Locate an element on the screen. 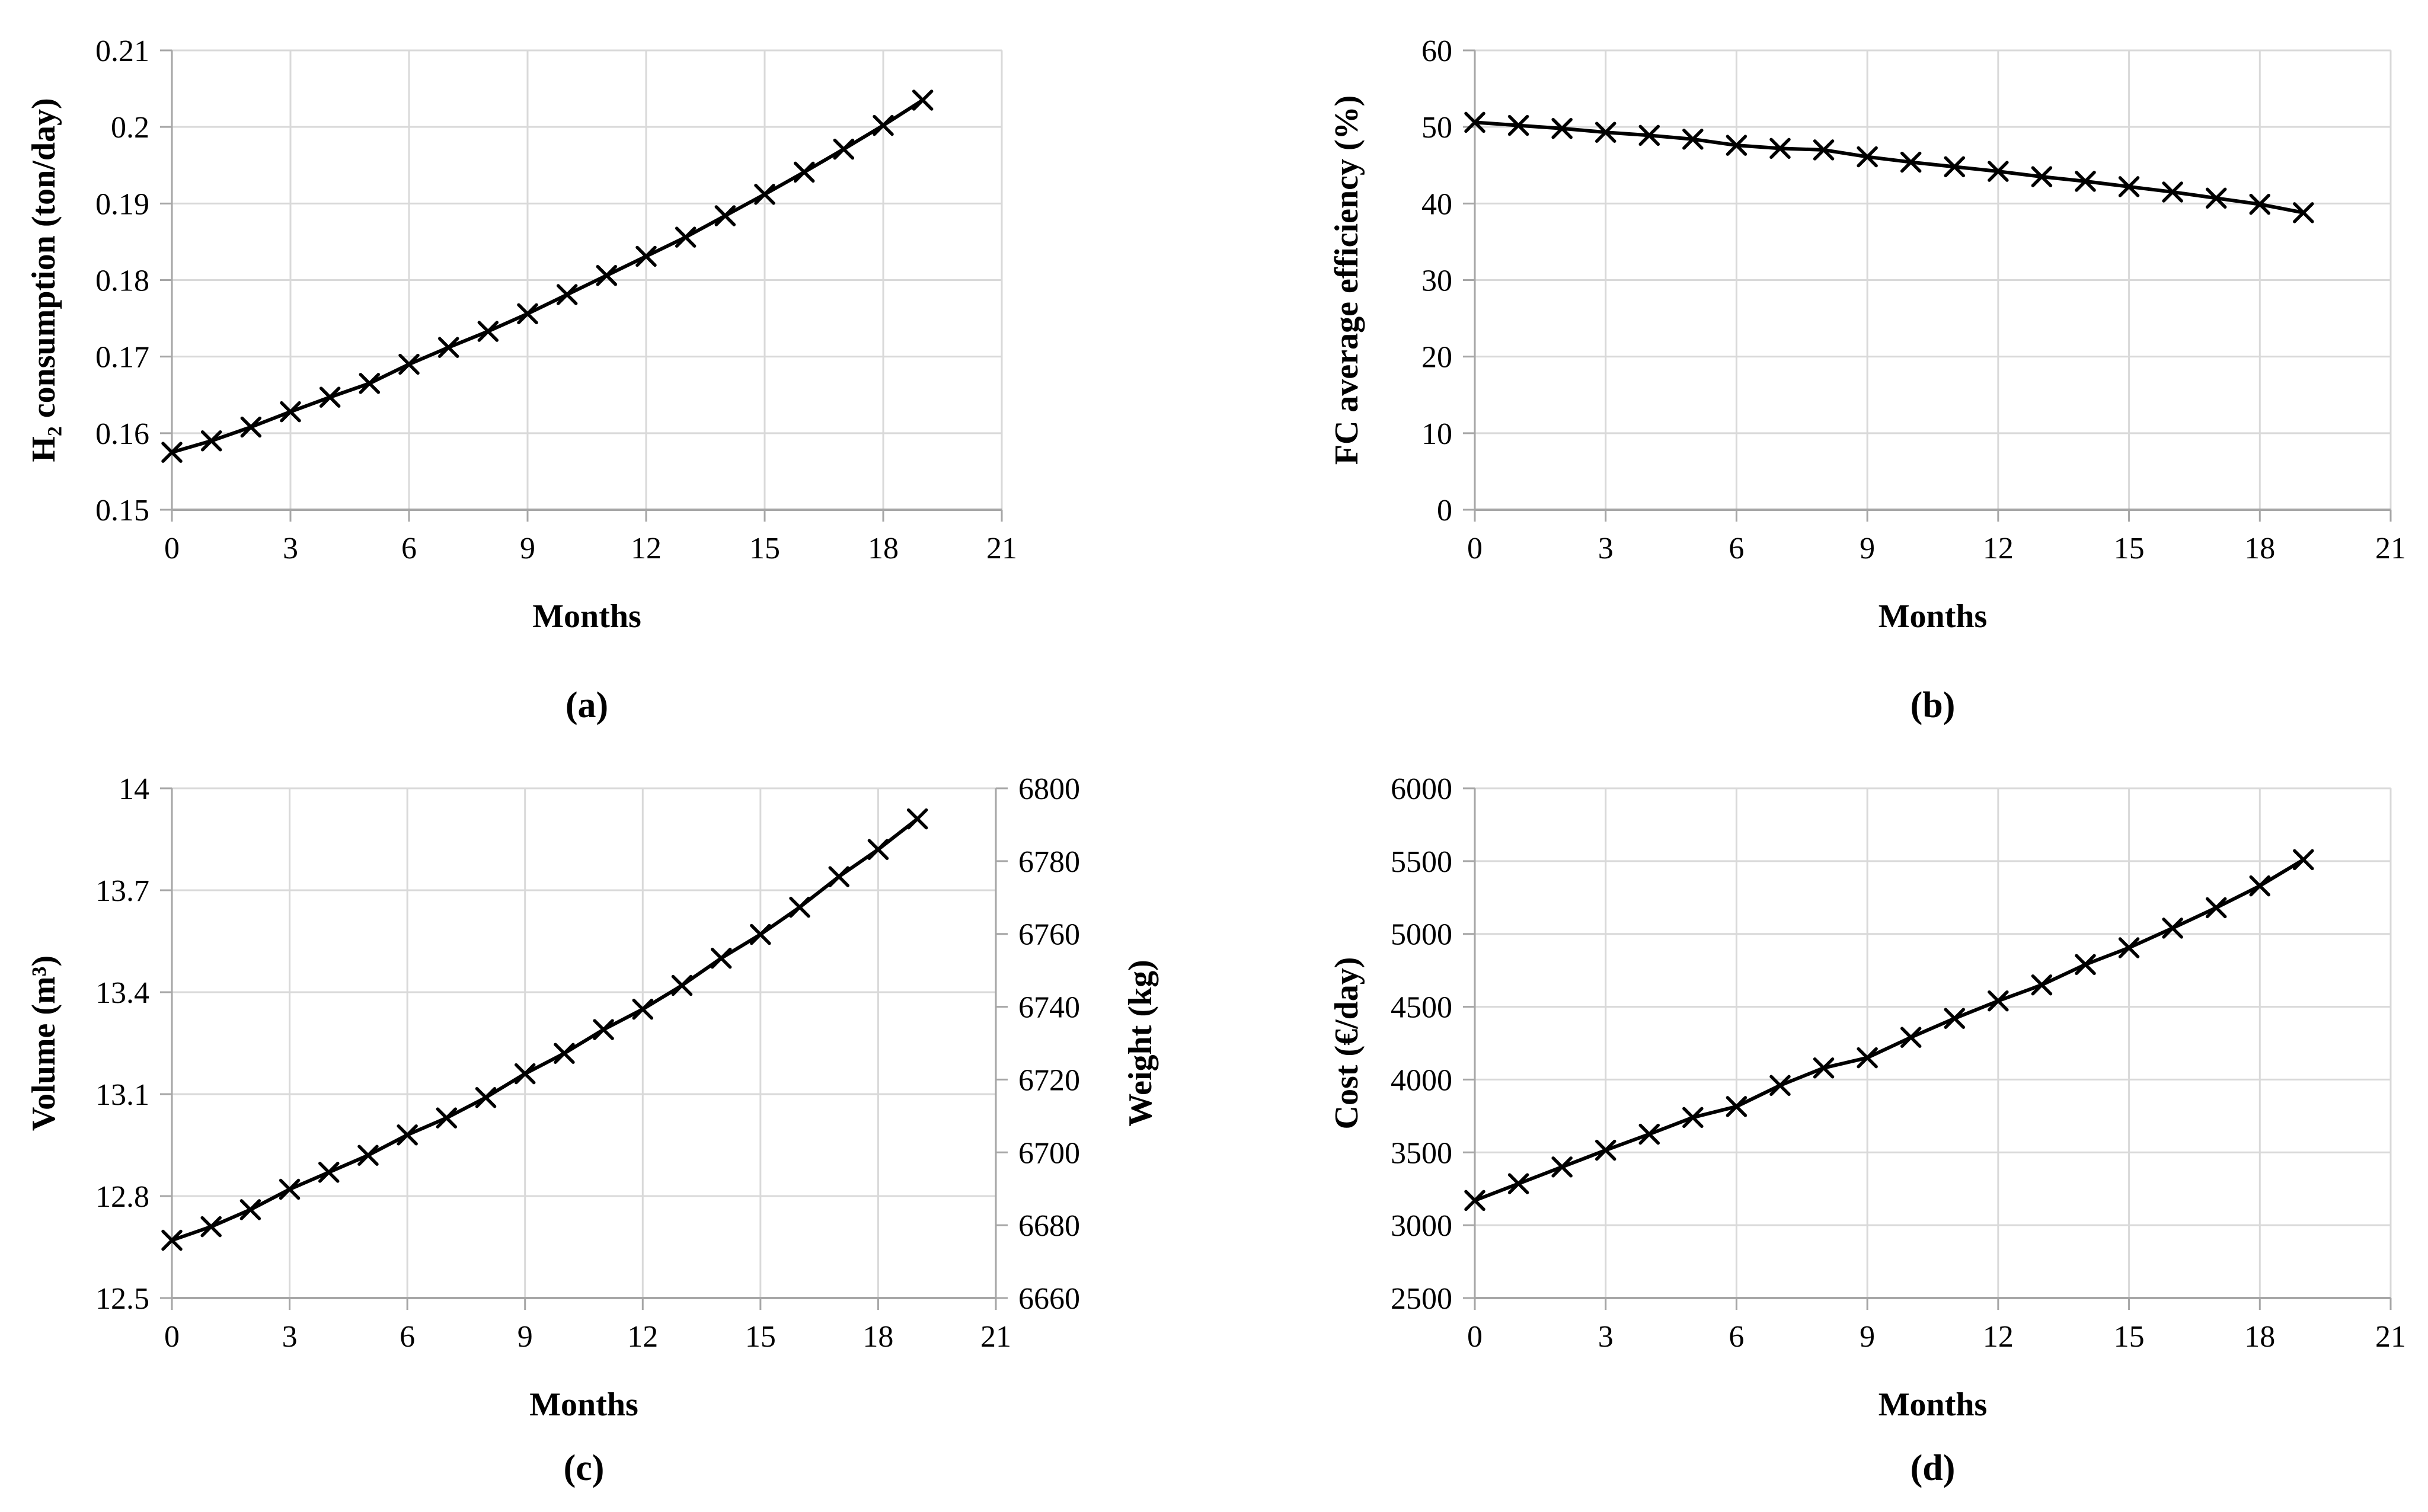 This screenshot has width=2428, height=1512. y-tick-label: 4500 is located at coordinates (1421, 1008).